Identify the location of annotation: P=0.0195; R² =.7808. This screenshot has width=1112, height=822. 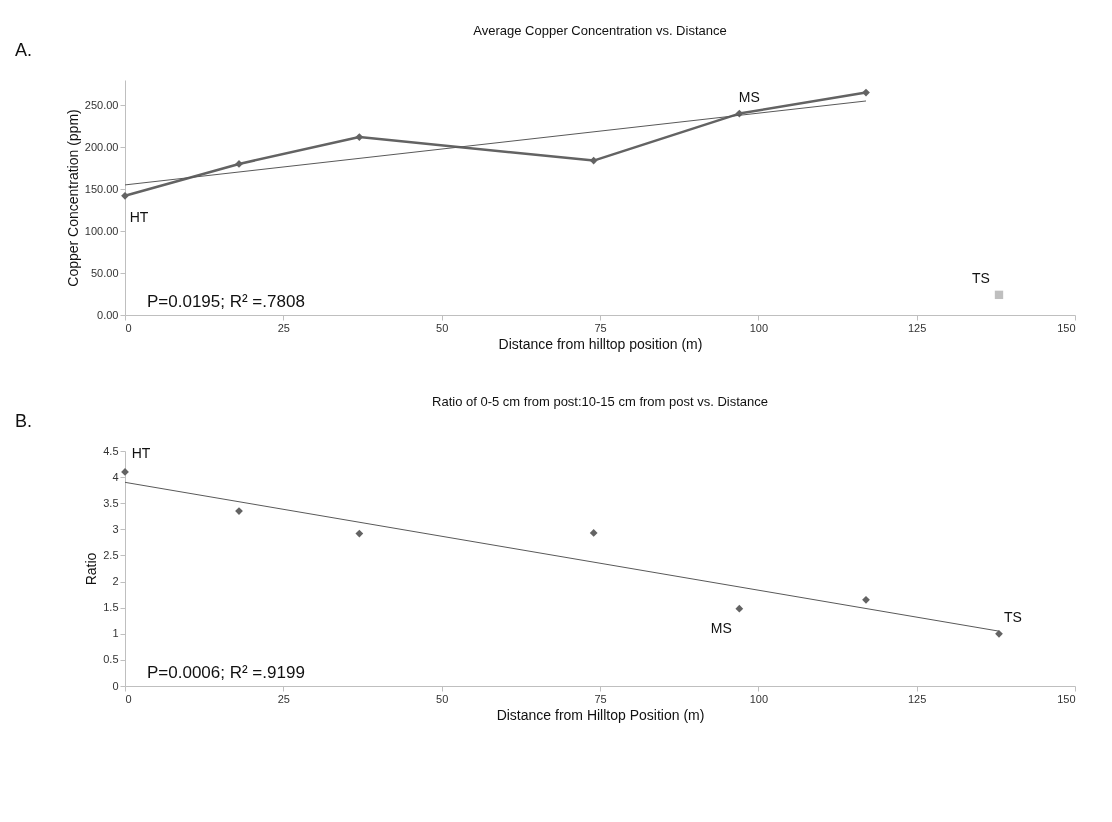
(226, 301).